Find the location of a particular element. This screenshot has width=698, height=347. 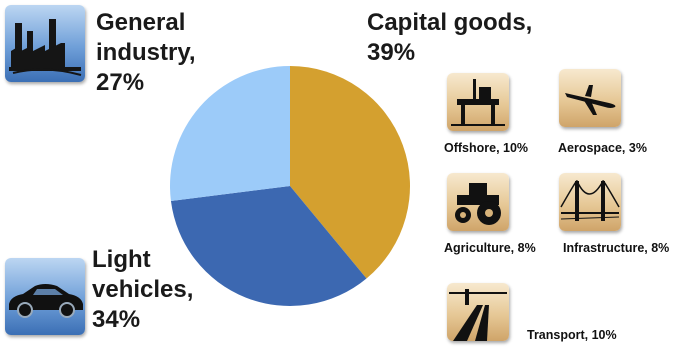

tractor-icon is located at coordinates (478, 202).